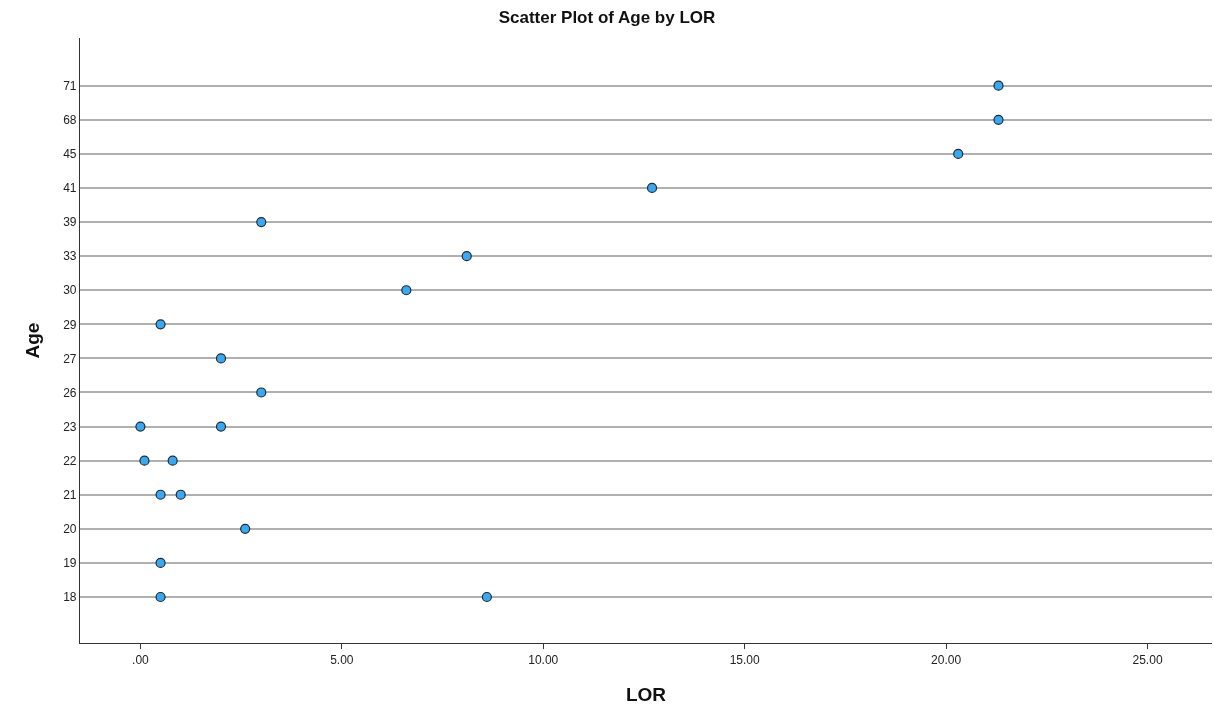  I want to click on y-tick-label: 41, so click(70, 188).